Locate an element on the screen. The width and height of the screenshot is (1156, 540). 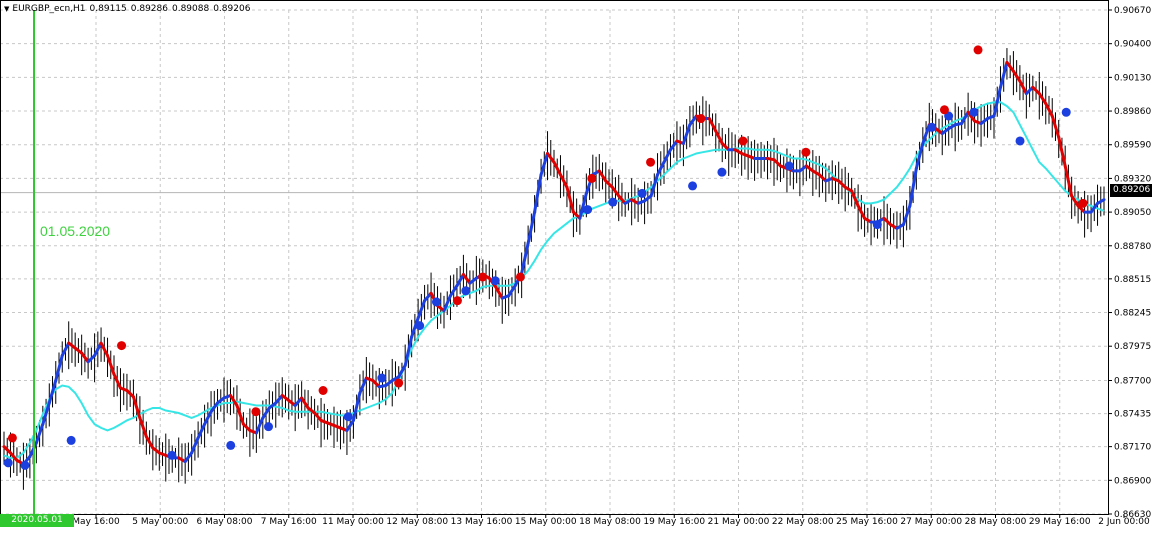
x-tick-label: 27 May 00:00 is located at coordinates (931, 522).